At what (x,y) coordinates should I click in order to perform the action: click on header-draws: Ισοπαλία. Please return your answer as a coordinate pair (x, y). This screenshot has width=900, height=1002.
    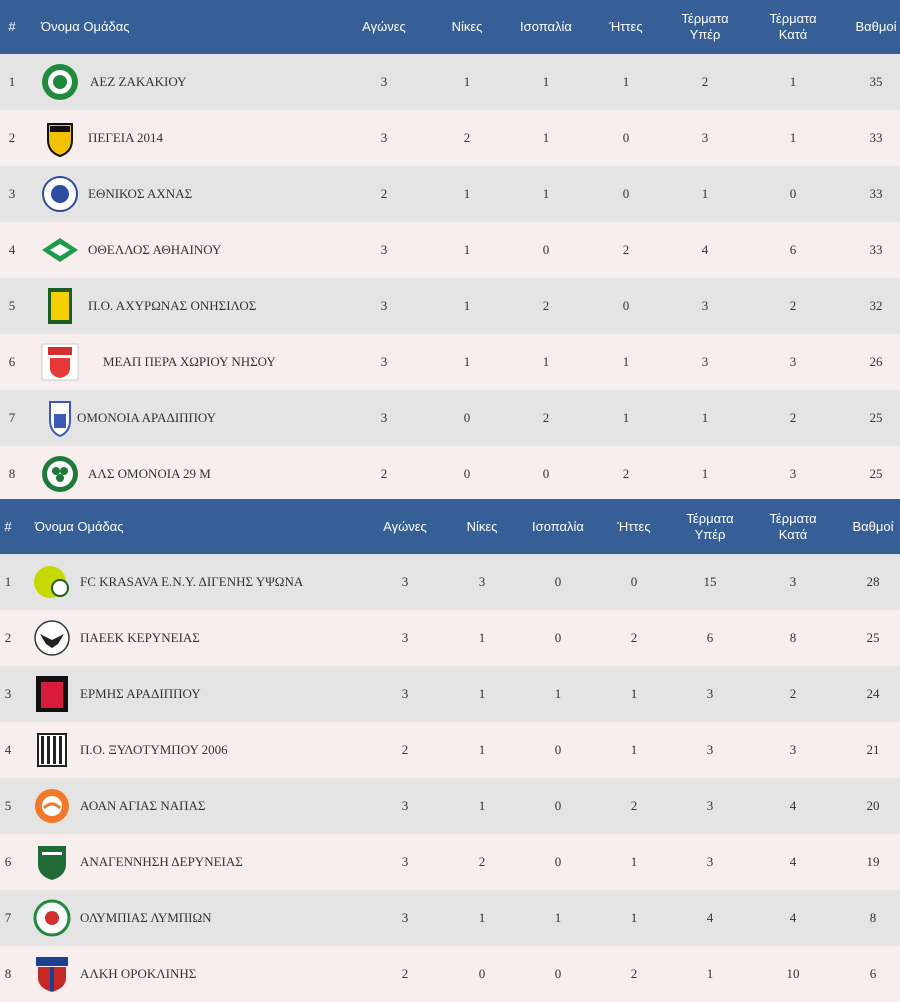
    Looking at the image, I should click on (558, 526).